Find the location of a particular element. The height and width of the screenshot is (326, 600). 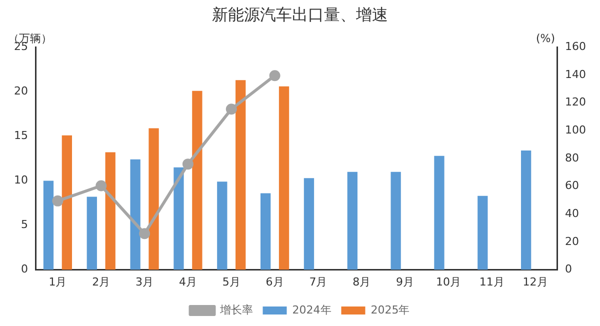

x-tick-label: 12月 is located at coordinates (535, 281).